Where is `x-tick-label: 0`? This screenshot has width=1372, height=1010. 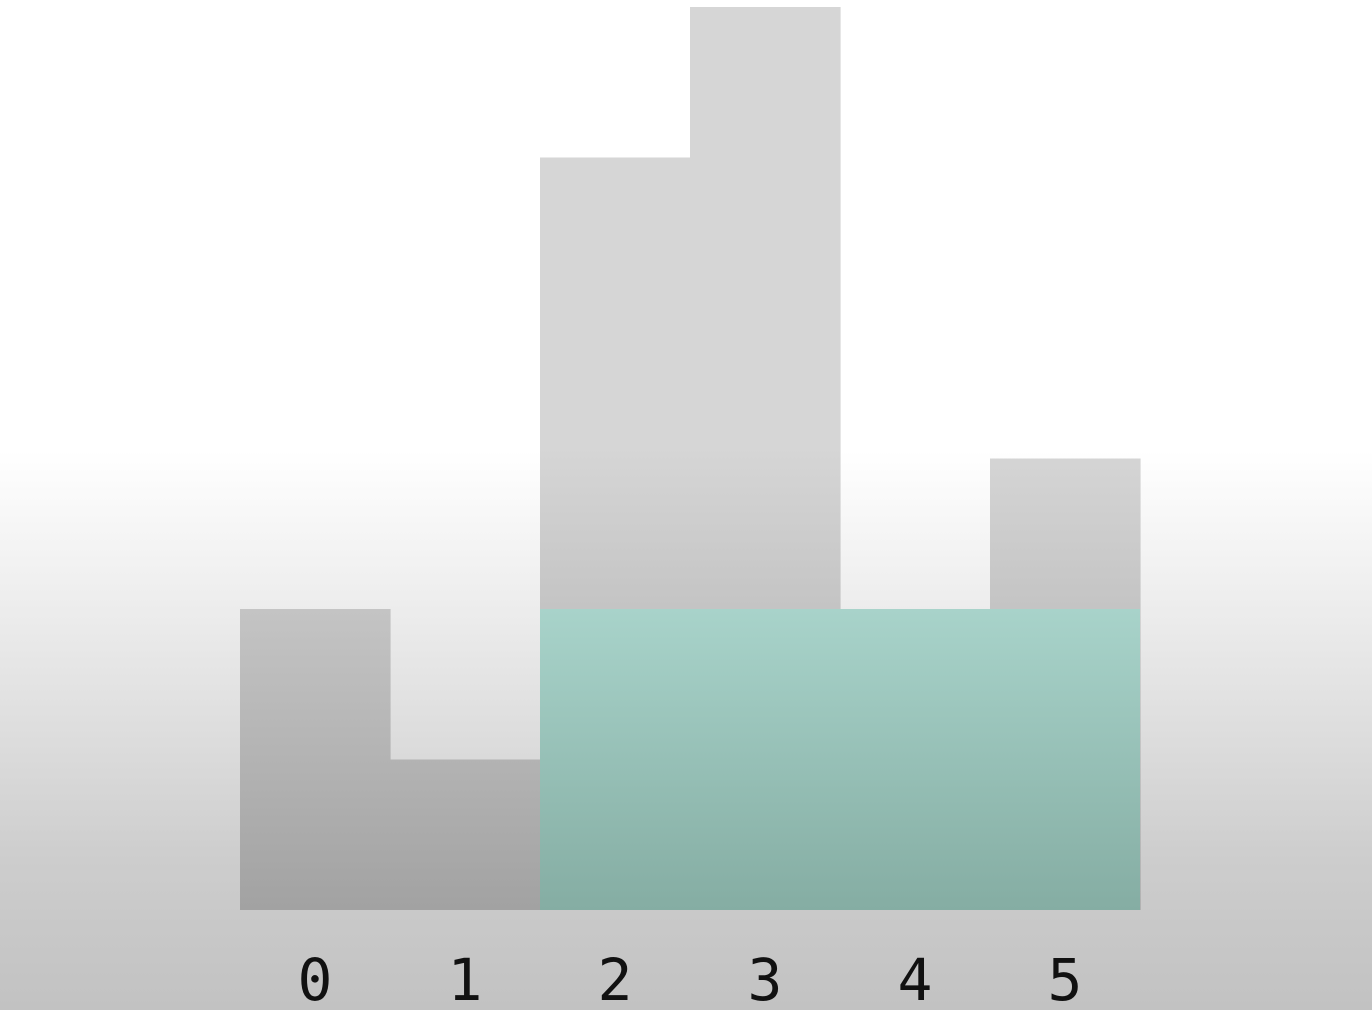 x-tick-label: 0 is located at coordinates (315, 978).